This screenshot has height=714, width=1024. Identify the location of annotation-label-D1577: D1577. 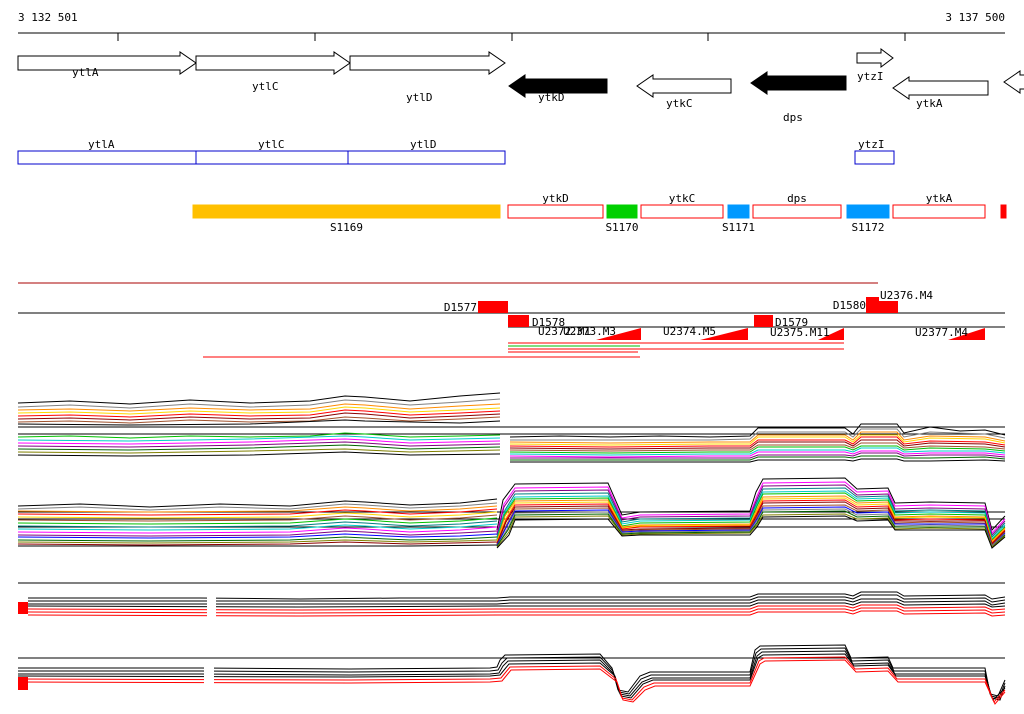
(460, 307).